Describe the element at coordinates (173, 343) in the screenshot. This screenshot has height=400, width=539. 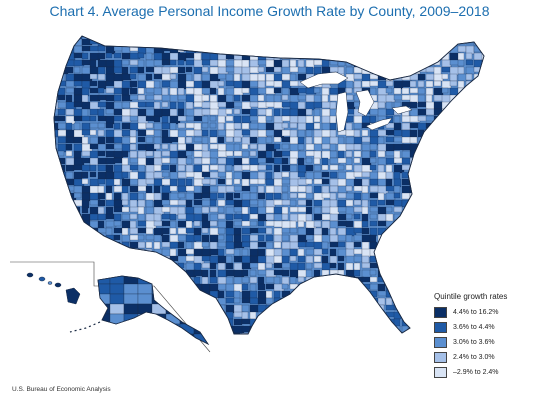
I see `alaska-region` at that location.